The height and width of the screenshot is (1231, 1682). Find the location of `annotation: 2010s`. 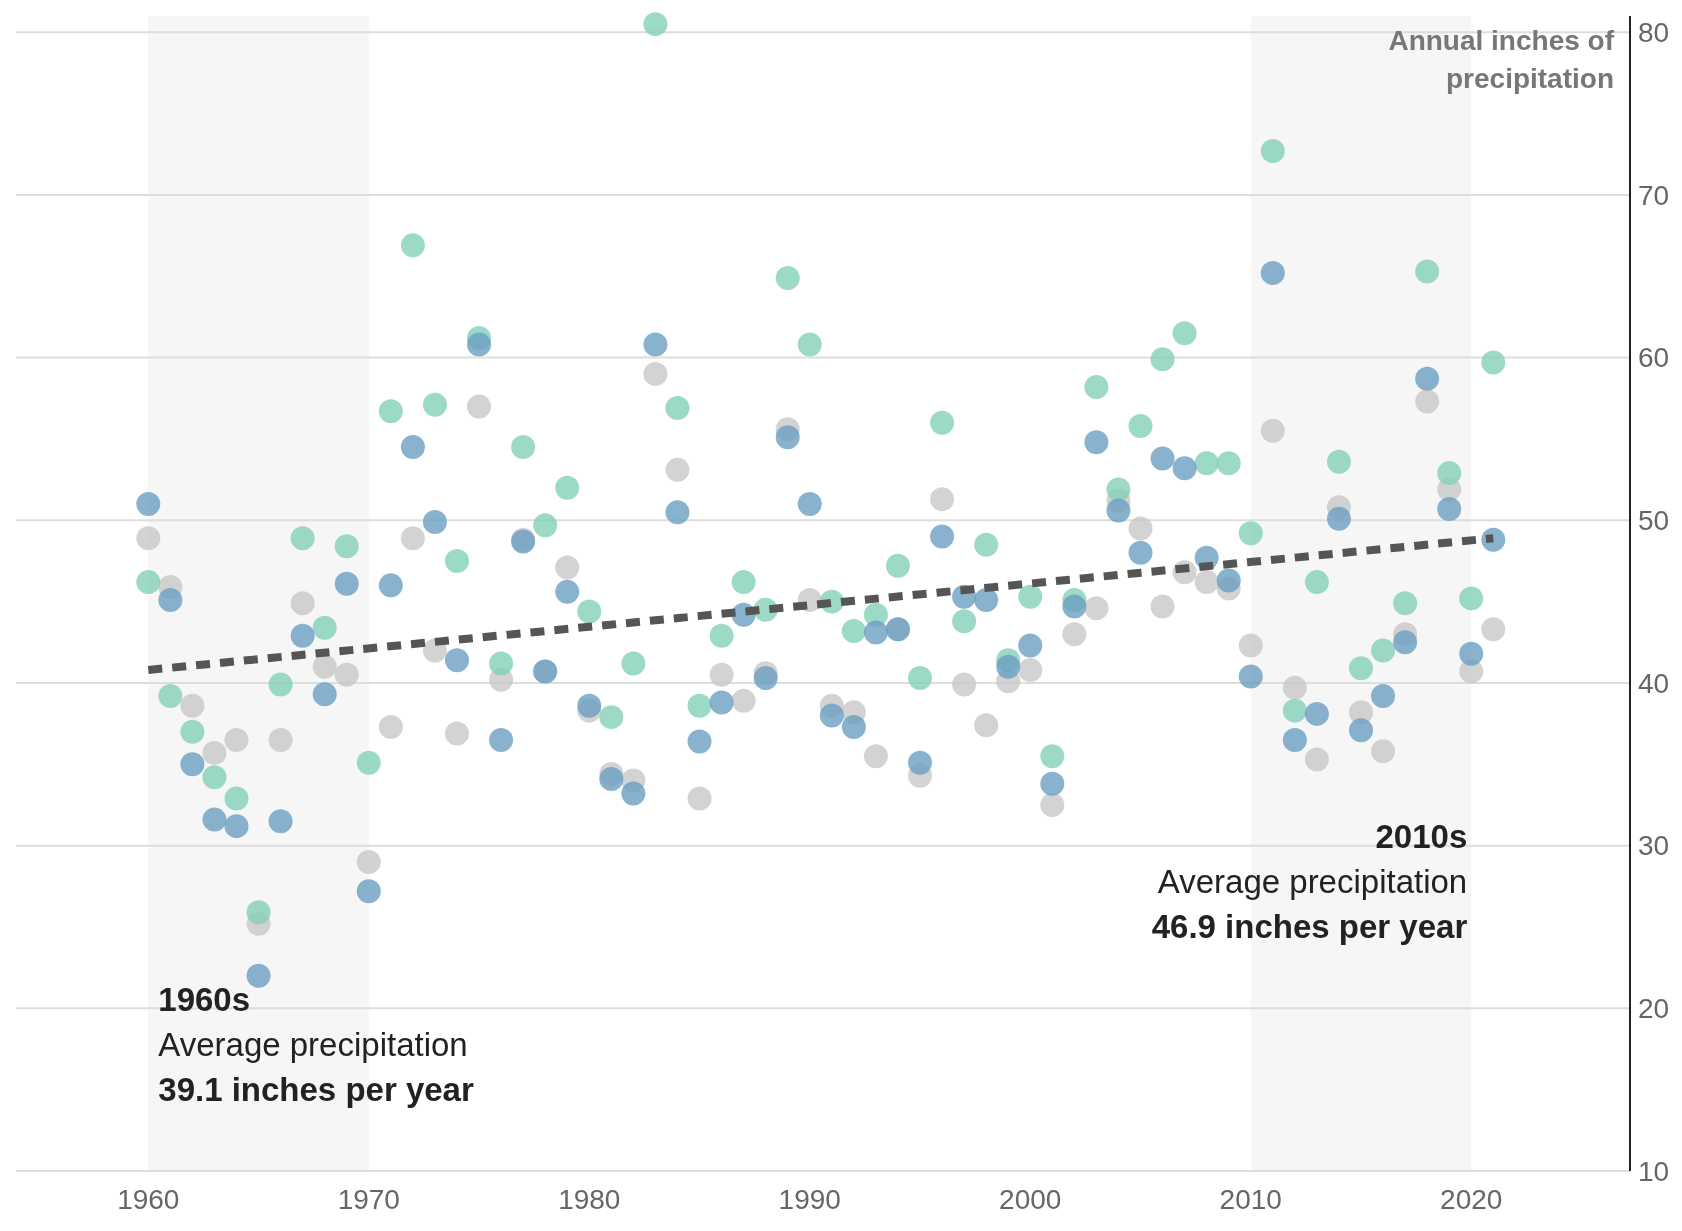

annotation: 2010s is located at coordinates (1421, 836).